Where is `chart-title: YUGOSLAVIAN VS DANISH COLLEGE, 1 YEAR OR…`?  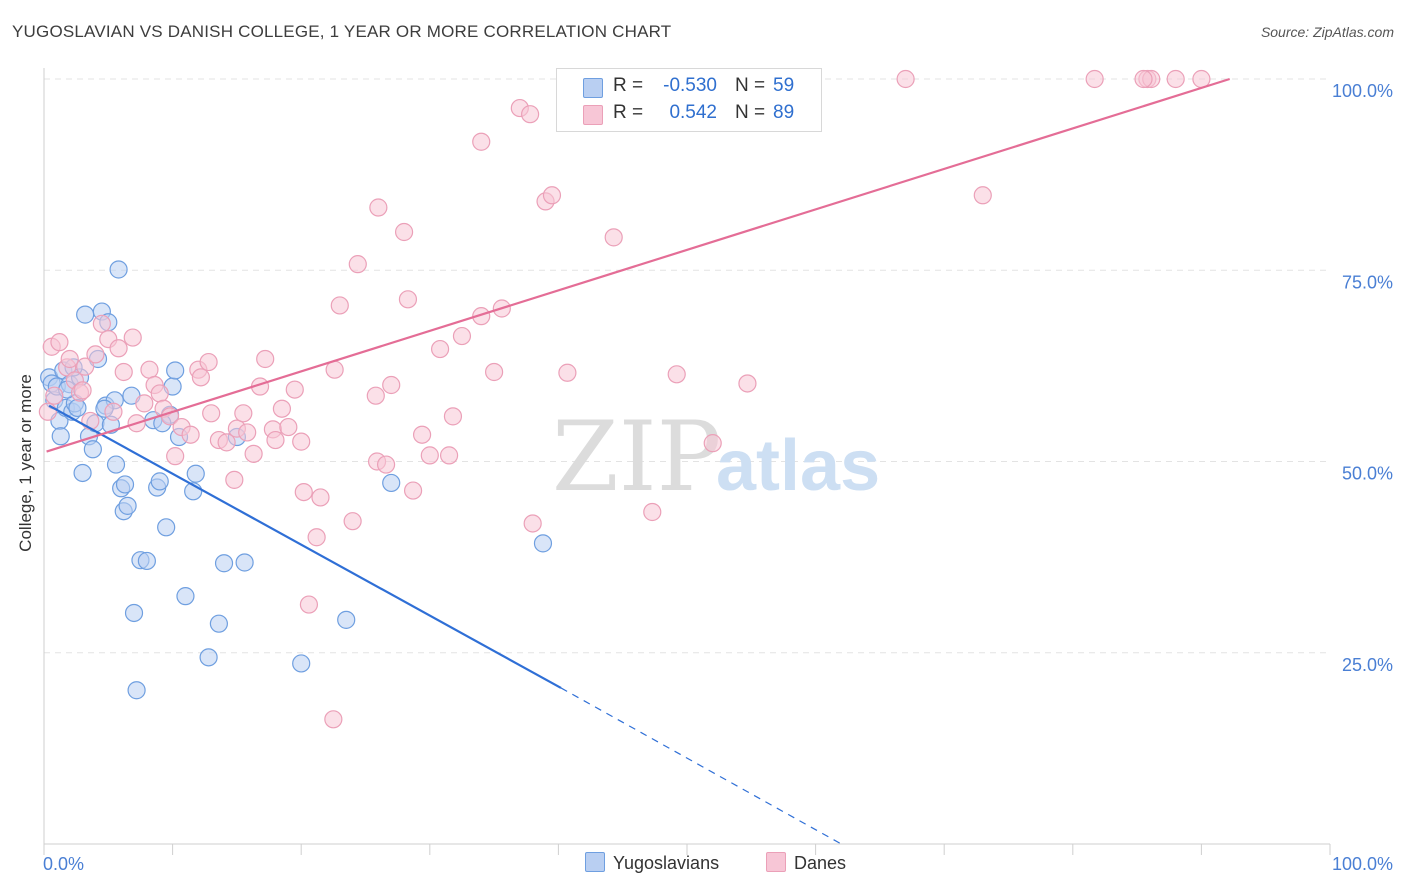
chart-title: YUGOSLAVIAN VS DANISH COLLEGE, 1 YEAR OR… is located at coordinates (342, 31).